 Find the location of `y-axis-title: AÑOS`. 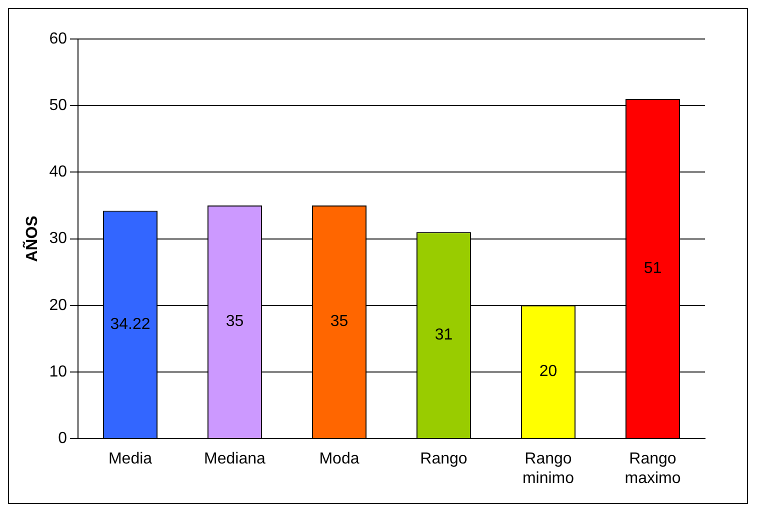

y-axis-title: AÑOS is located at coordinates (32, 238).